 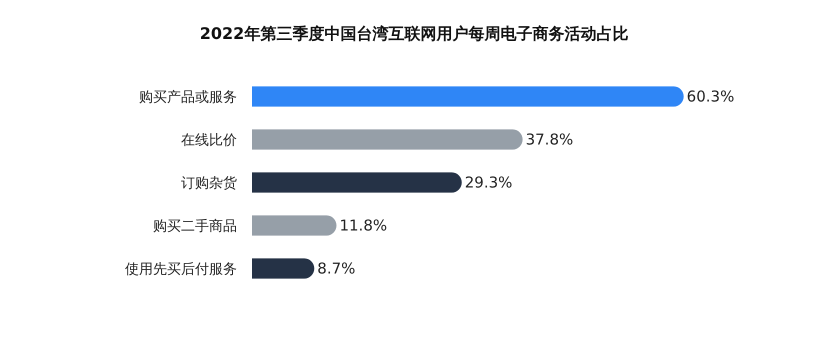 What do you see at coordinates (209, 183) in the screenshot?
I see `y-tick-label: 订购杂货` at bounding box center [209, 183].